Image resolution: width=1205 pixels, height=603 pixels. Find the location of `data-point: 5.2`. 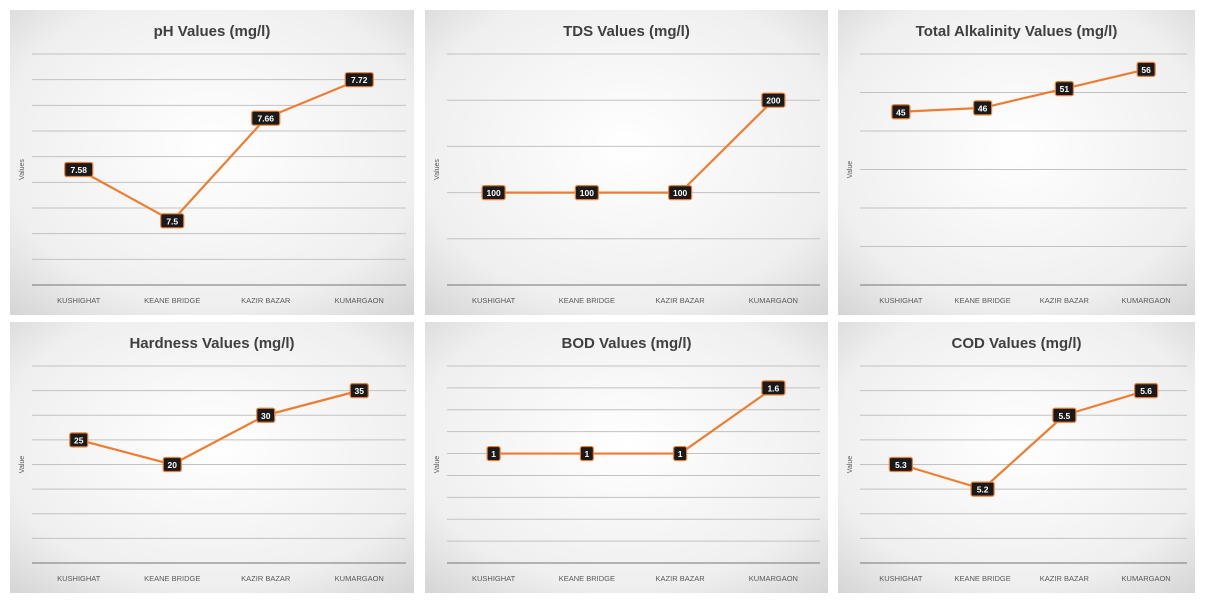

data-point: 5.2 is located at coordinates (982, 489).